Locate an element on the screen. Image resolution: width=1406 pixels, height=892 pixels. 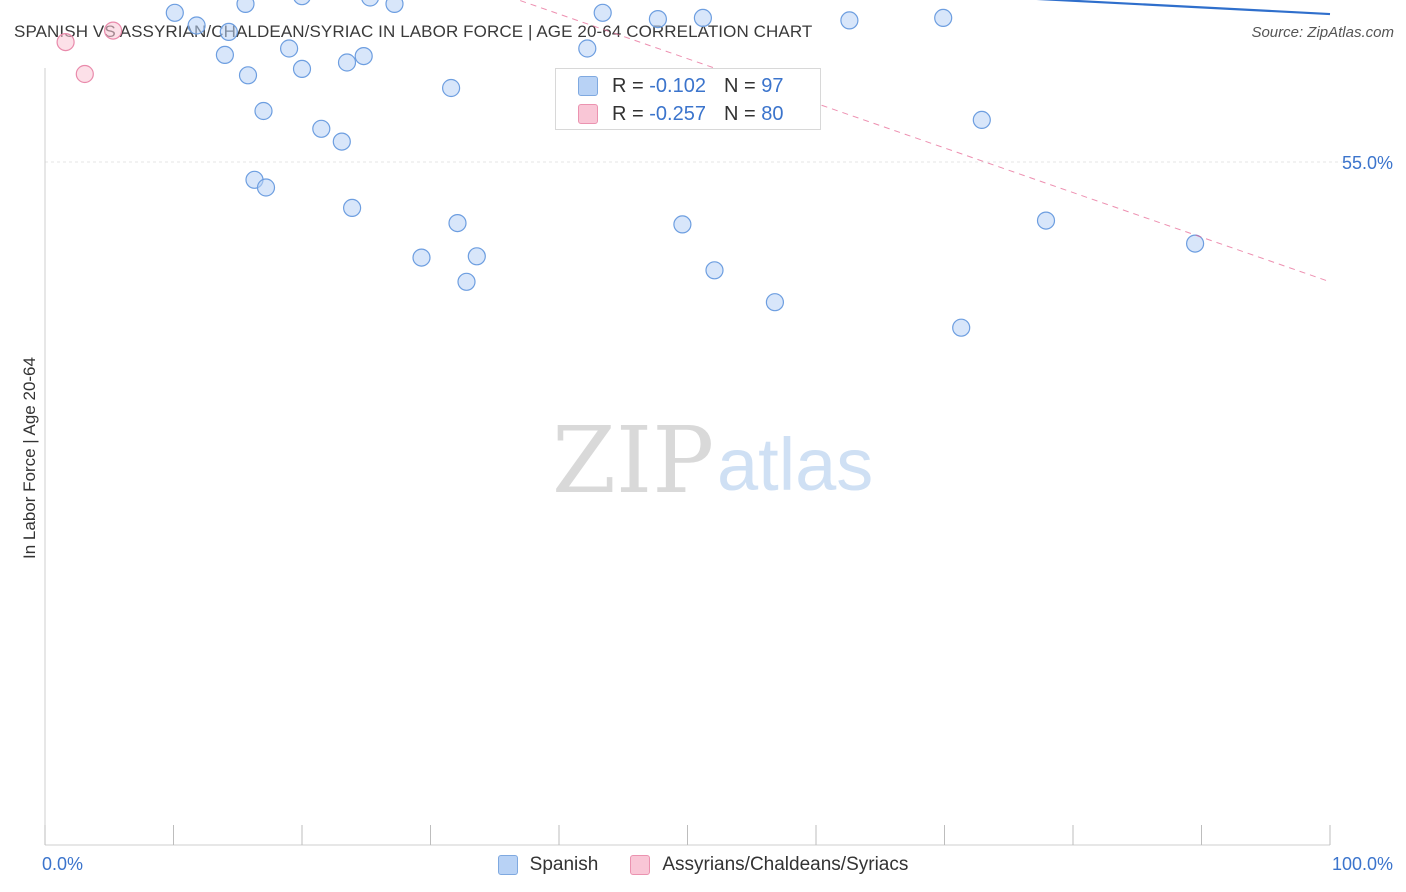
source-label: Source: ZipAtlas.com is located at coordinates (1322, 32).